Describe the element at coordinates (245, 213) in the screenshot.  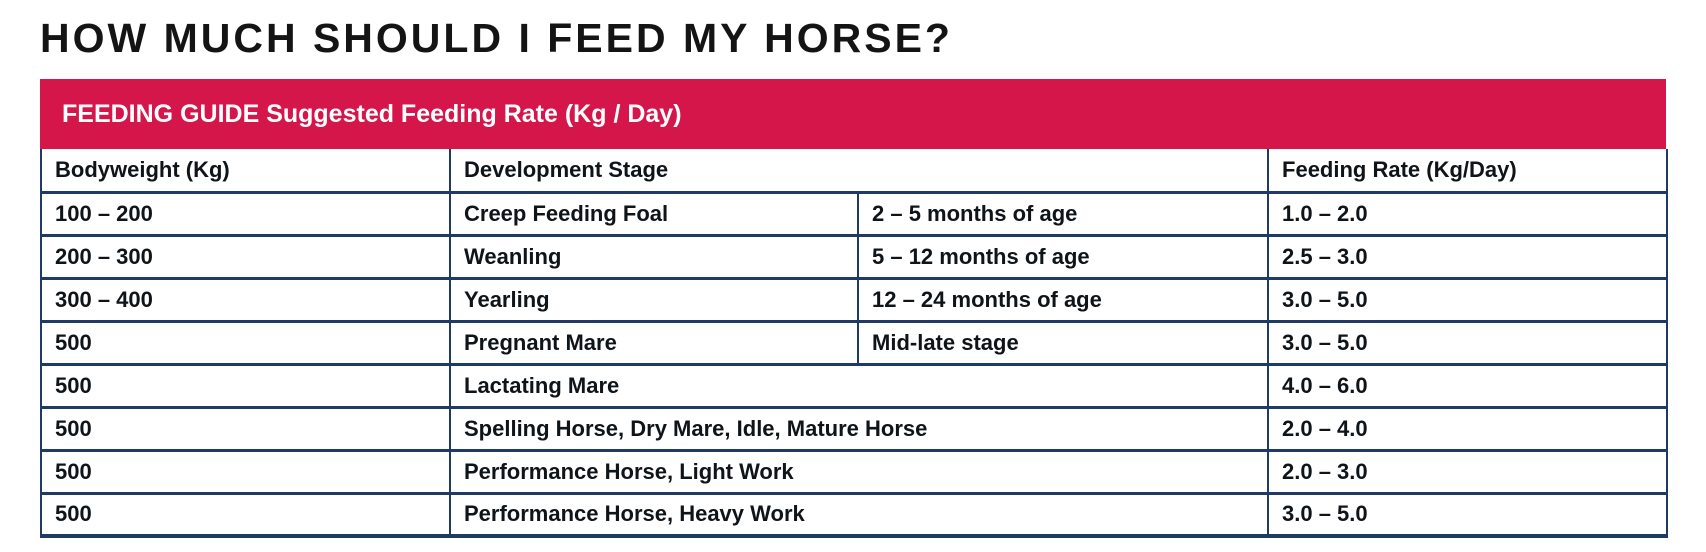
I see `bodyweight-cell: 100 – 200` at that location.